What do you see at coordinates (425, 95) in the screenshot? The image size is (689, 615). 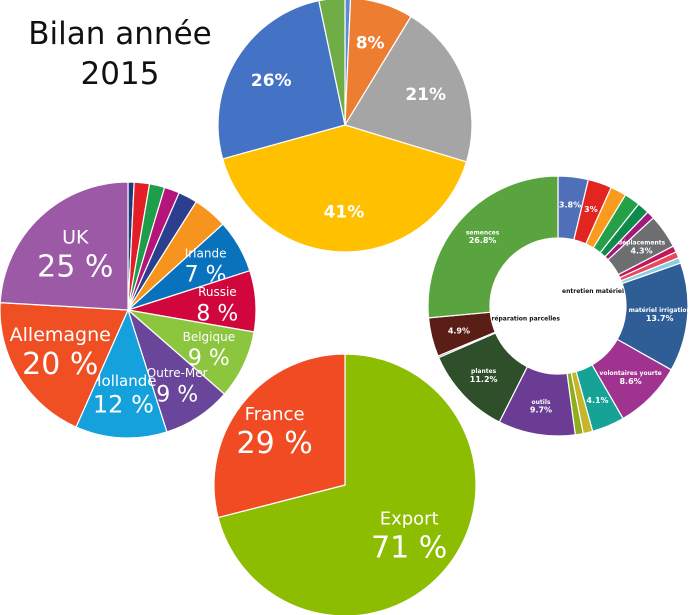 I see `slice-value-label: 21%` at bounding box center [425, 95].